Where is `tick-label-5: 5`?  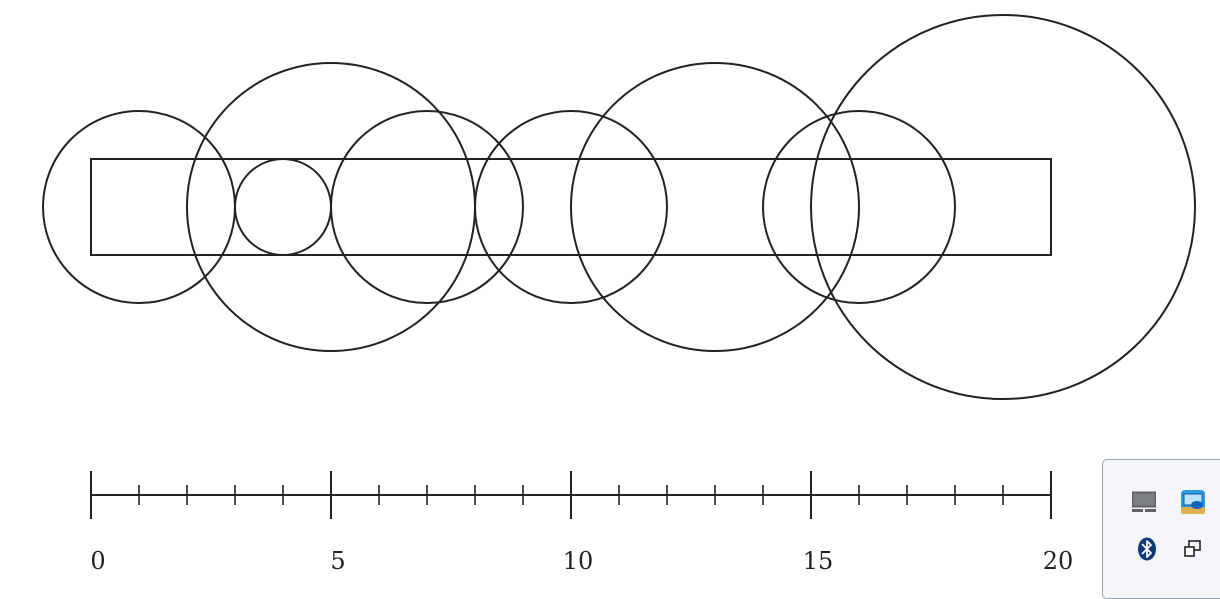 tick-label-5: 5 is located at coordinates (337, 561).